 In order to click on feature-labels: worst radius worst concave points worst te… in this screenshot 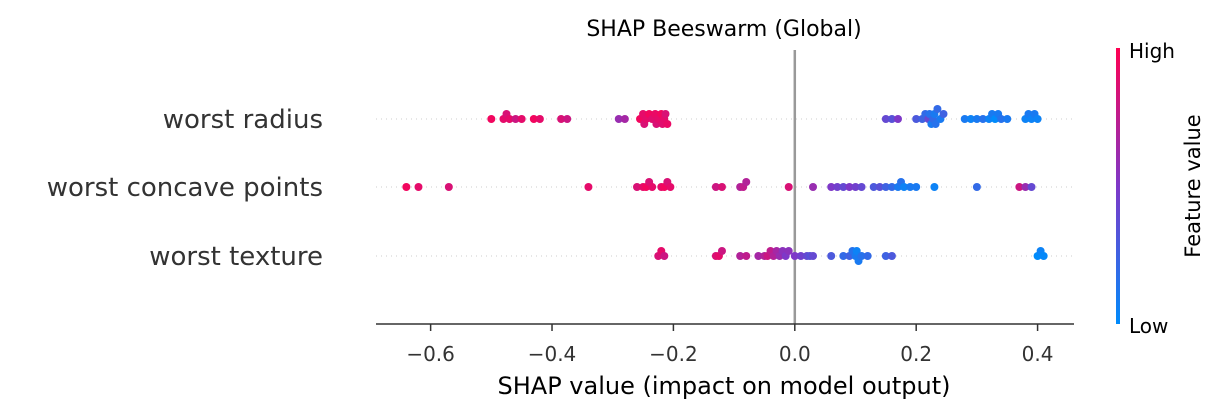, I will do `click(185, 188)`.